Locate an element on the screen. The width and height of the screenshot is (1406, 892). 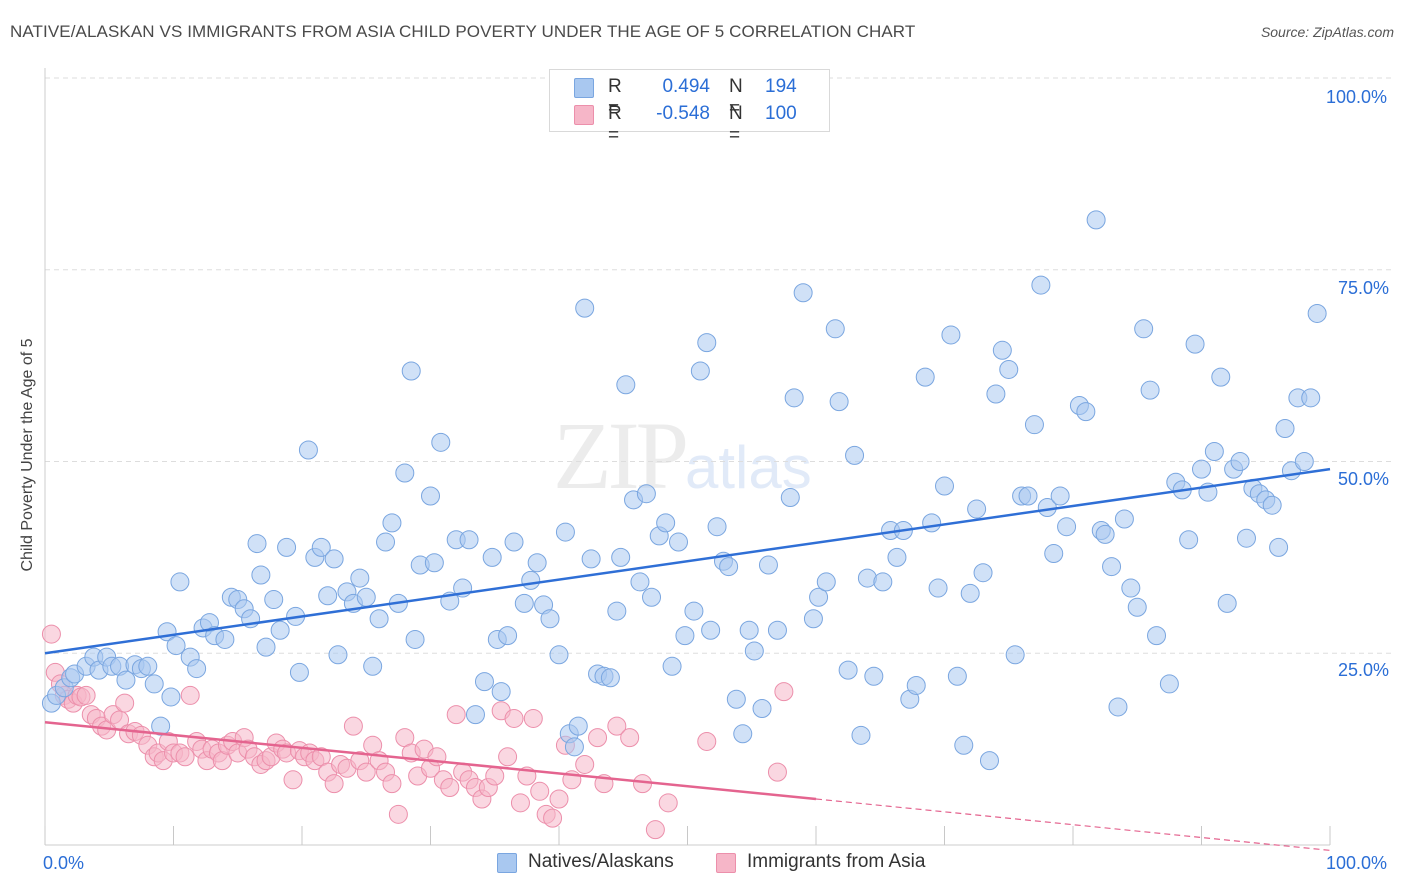
y-tick-label-75: 75.0% is located at coordinates (1364, 288).